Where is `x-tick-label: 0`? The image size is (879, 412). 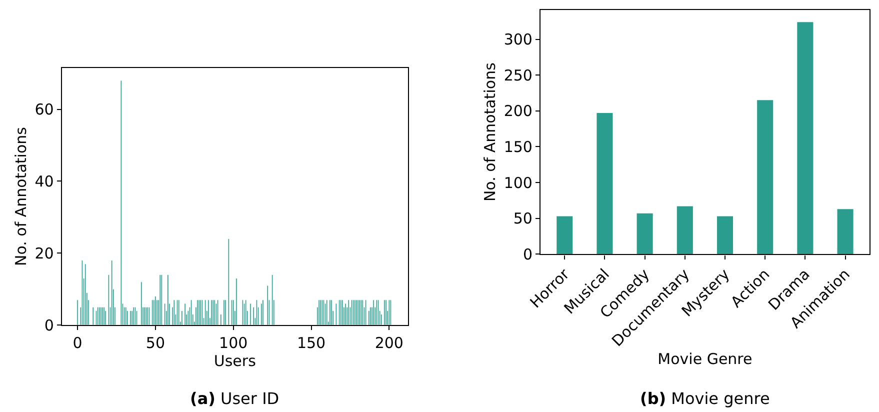
x-tick-label: 0 is located at coordinates (77, 343).